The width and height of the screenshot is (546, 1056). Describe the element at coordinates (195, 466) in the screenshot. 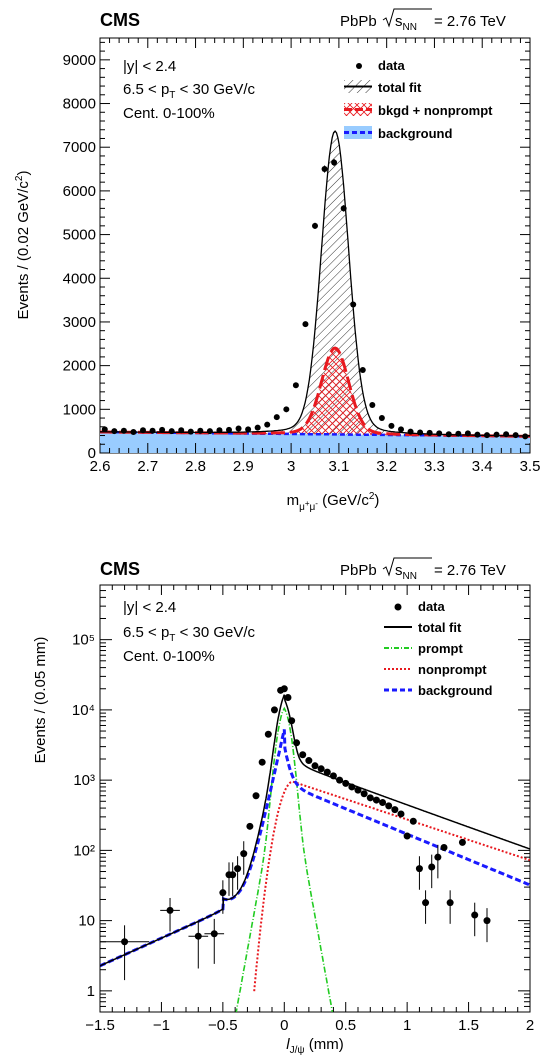

I see `x-tick-label: 2.8` at that location.